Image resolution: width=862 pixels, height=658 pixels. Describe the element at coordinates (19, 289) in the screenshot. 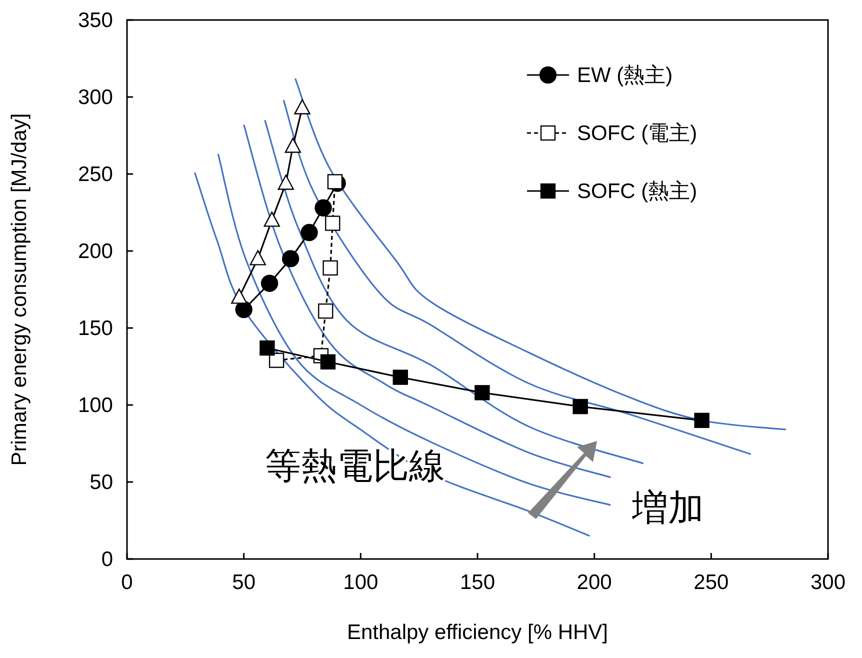

I see `y-axis-title: Primary energy consumption [MJ/day]` at that location.